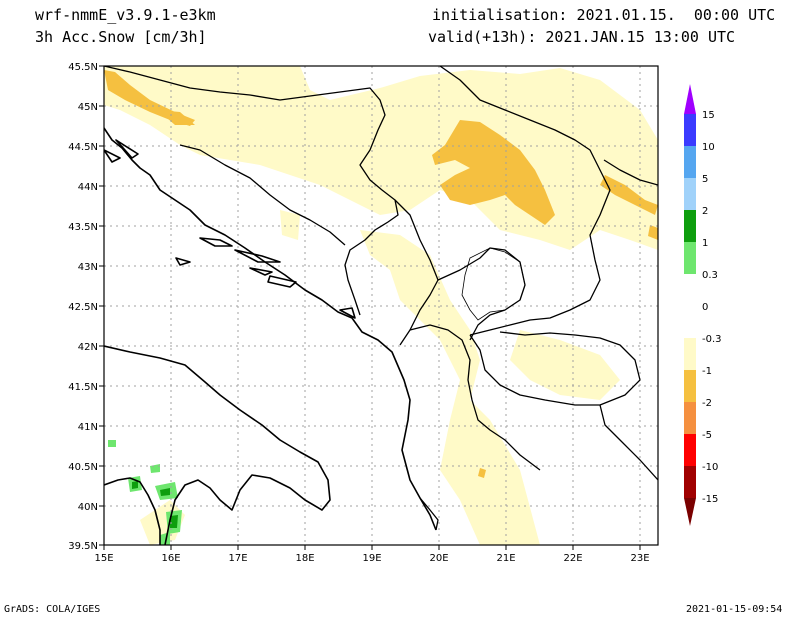 The image size is (800, 618). Describe the element at coordinates (125, 15) in the screenshot. I see `model-title: wrf-nmmE_v3.9.1-e3km` at that location.